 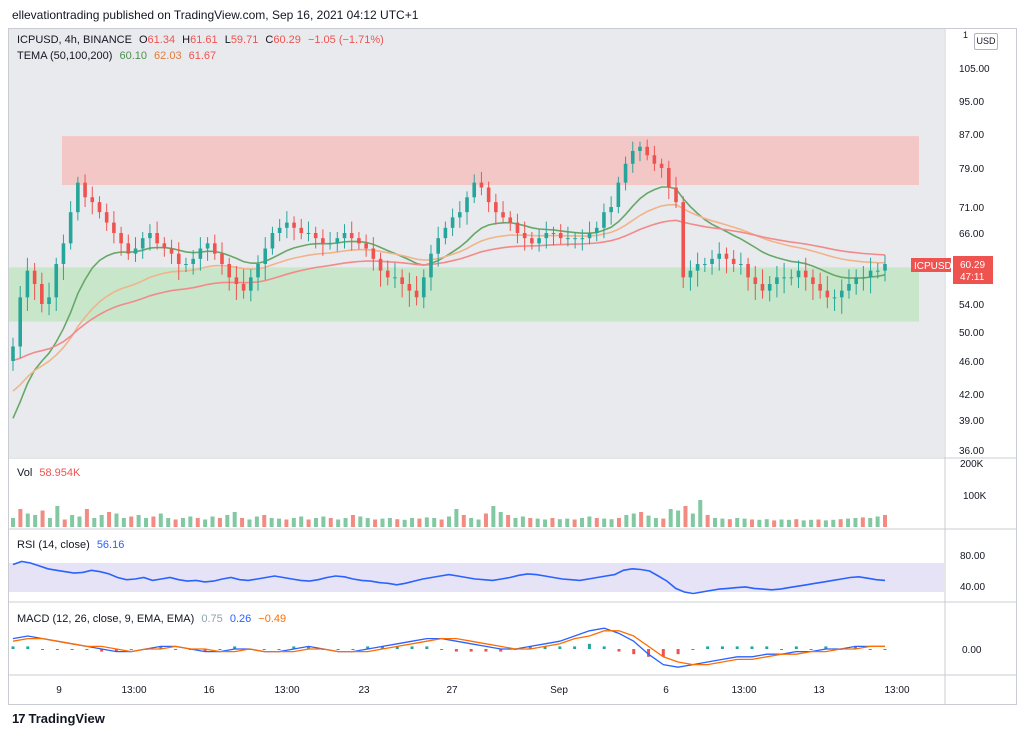 I want to click on signal-line, so click(x=448, y=648).